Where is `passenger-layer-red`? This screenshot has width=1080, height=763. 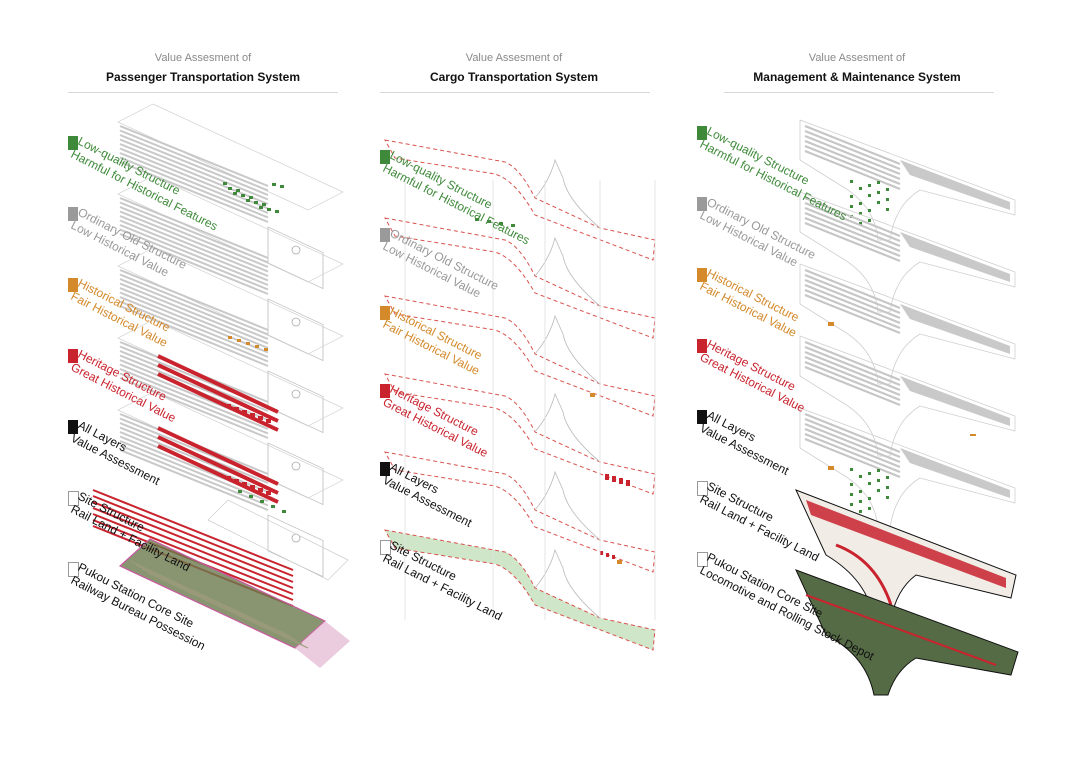 passenger-layer-red is located at coordinates (230, 412).